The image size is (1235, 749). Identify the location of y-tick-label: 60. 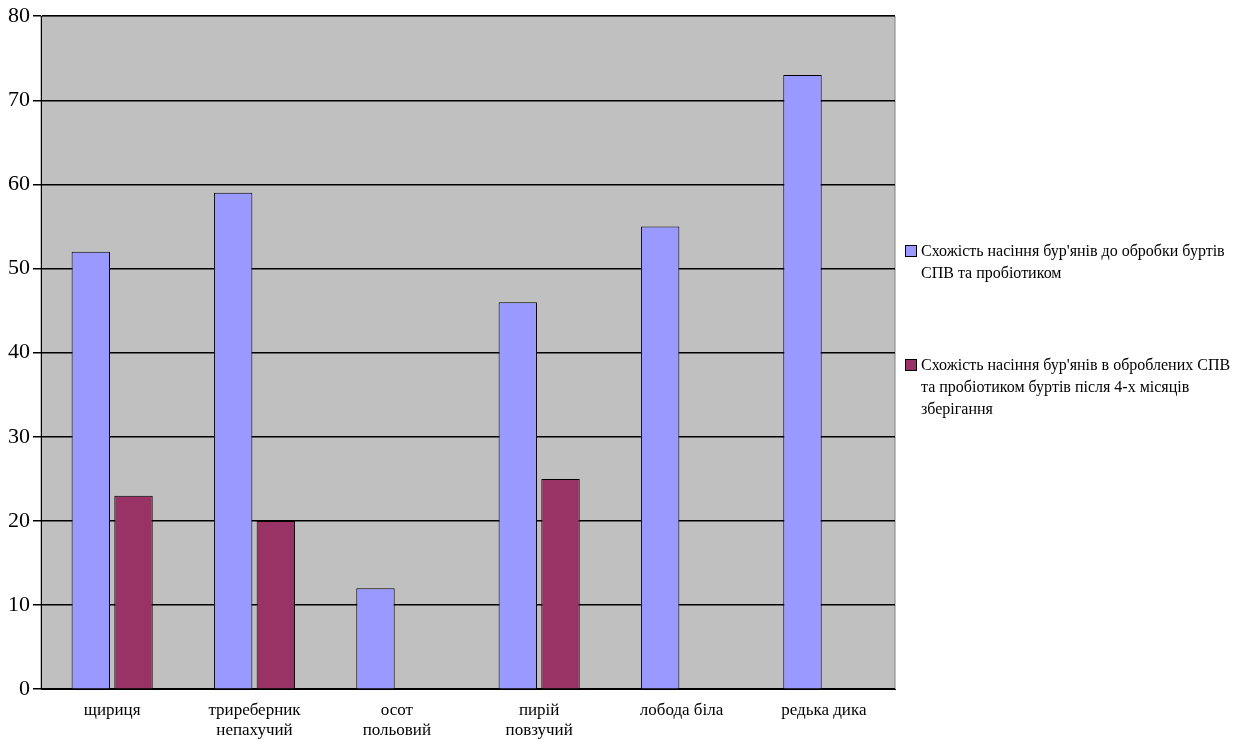
(19, 183).